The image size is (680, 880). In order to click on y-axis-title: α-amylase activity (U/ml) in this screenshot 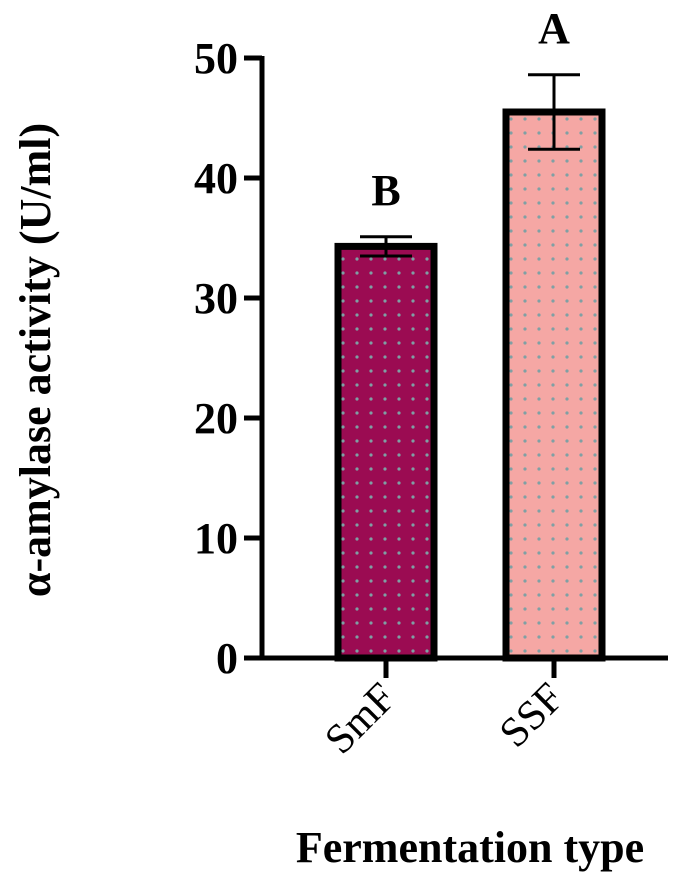, I will do `click(35, 360)`.